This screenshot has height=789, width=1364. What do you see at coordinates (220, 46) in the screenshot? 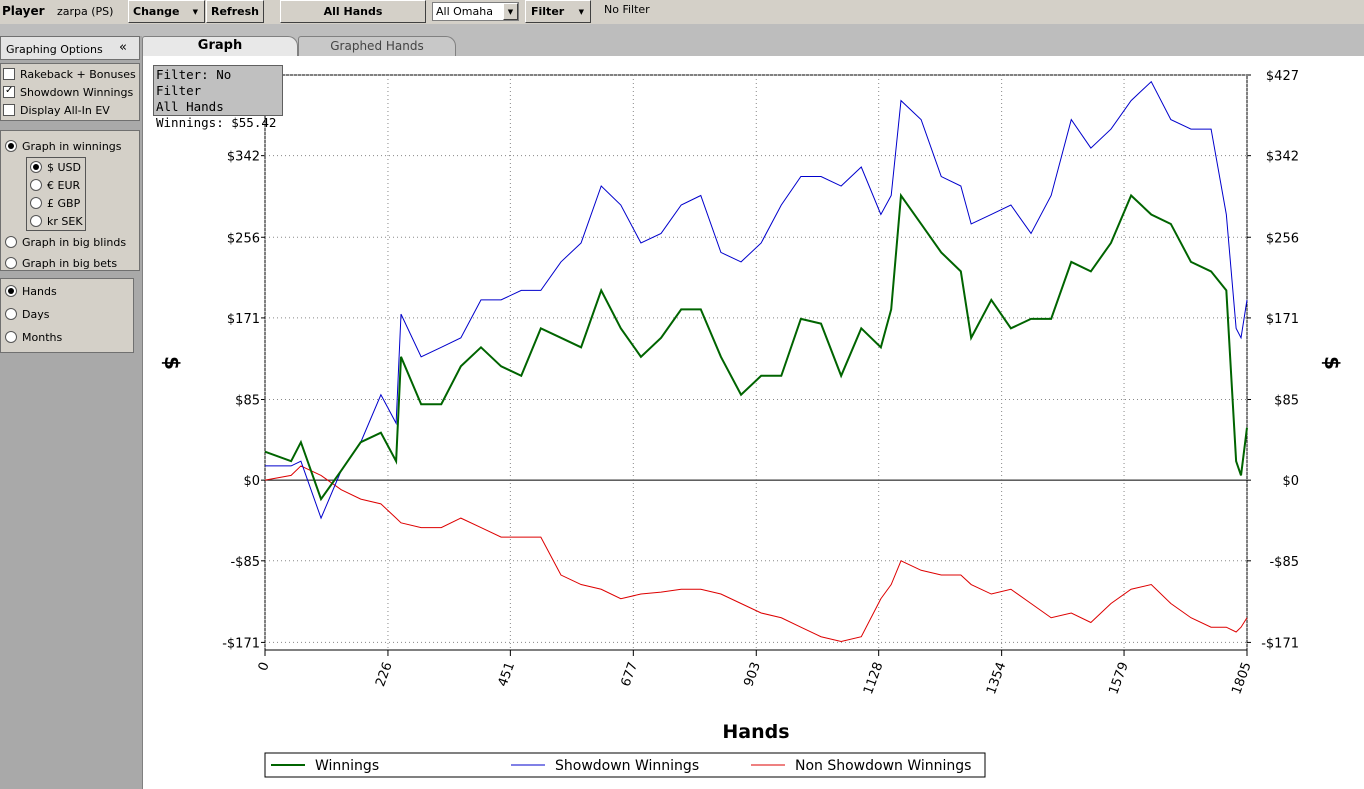
I see `tab-graph: Graph` at bounding box center [220, 46].